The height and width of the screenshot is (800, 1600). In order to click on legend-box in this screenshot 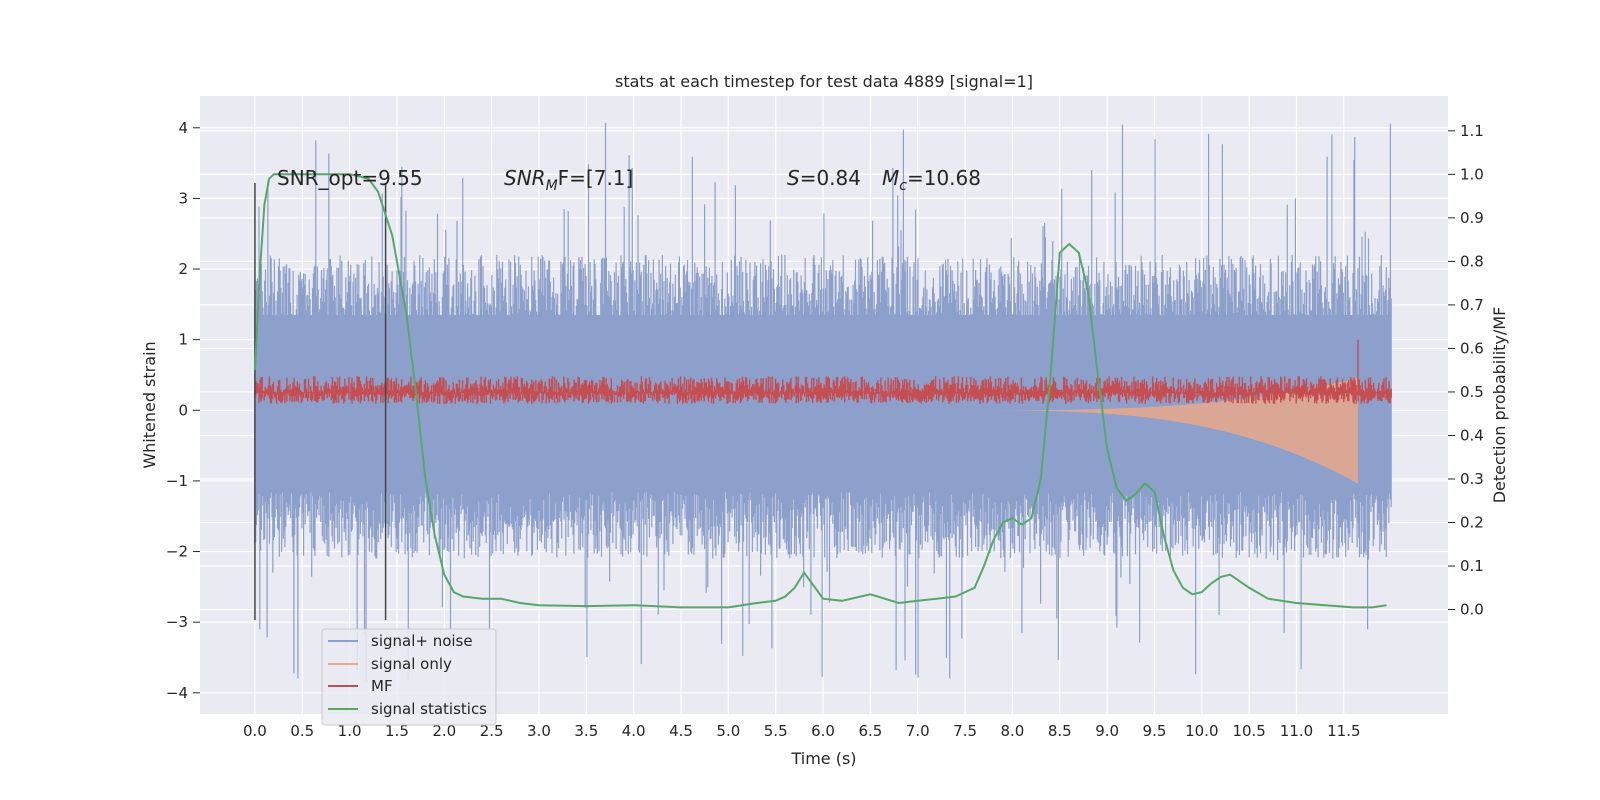, I will do `click(409, 677)`.